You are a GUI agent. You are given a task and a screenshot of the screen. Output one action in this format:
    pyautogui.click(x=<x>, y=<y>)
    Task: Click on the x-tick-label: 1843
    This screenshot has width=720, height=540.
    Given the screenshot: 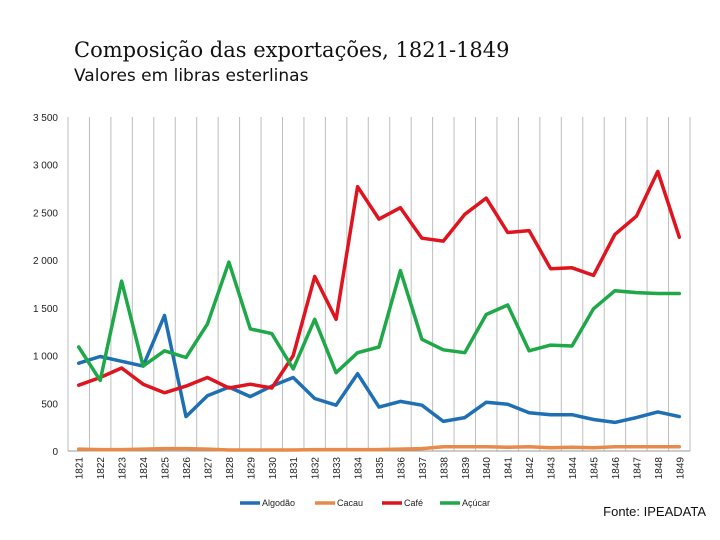 What is the action you would take?
    pyautogui.click(x=552, y=468)
    